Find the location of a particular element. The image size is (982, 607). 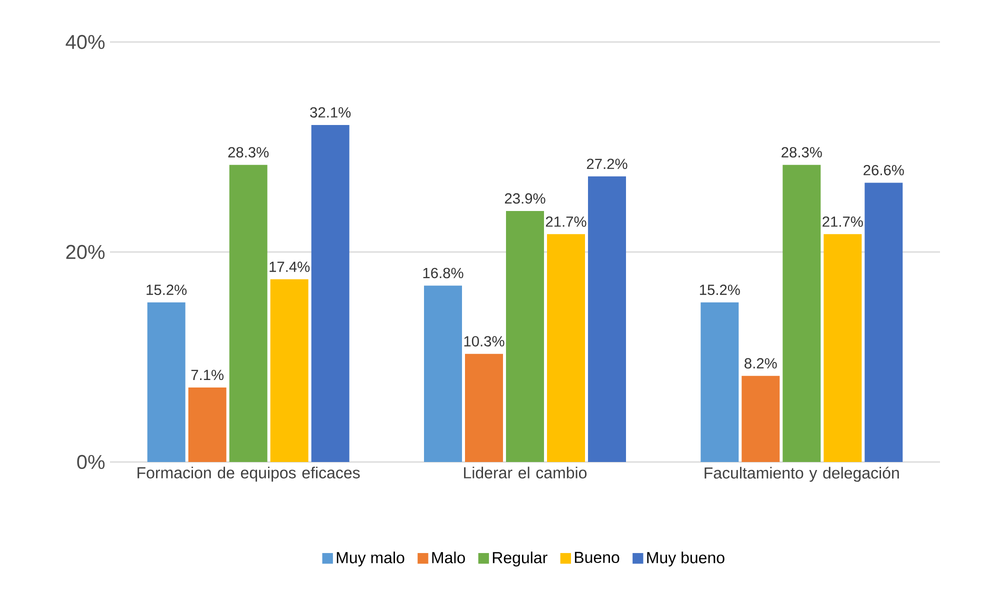

legend-label: Muy malo is located at coordinates (370, 559).